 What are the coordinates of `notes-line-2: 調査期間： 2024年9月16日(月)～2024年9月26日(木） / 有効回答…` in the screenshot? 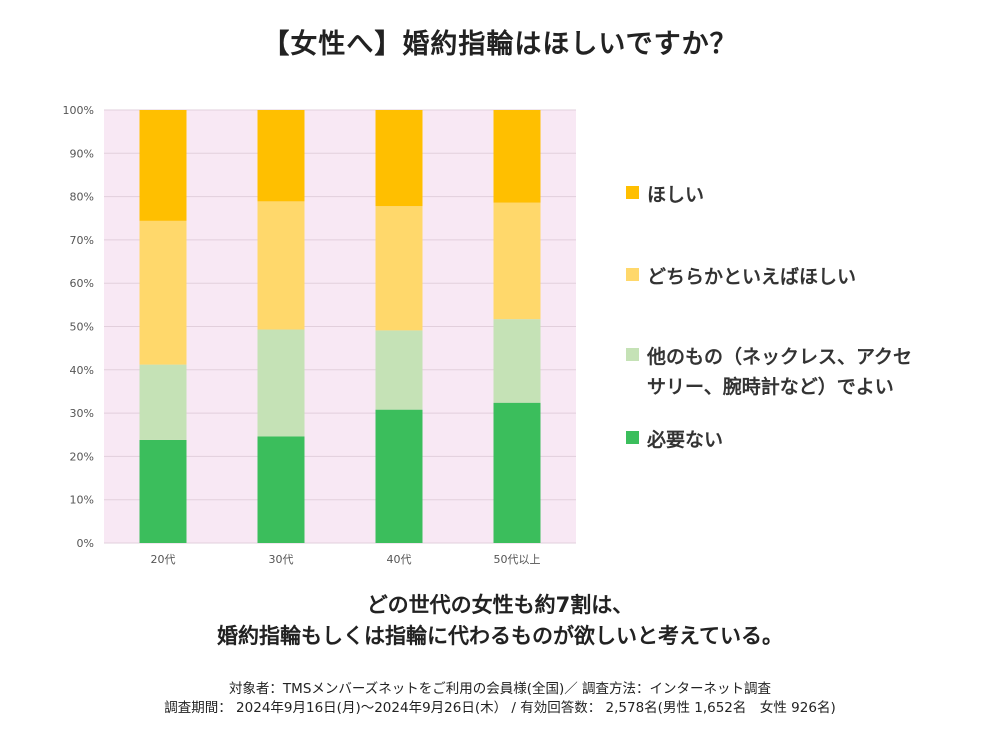 It's located at (500, 708).